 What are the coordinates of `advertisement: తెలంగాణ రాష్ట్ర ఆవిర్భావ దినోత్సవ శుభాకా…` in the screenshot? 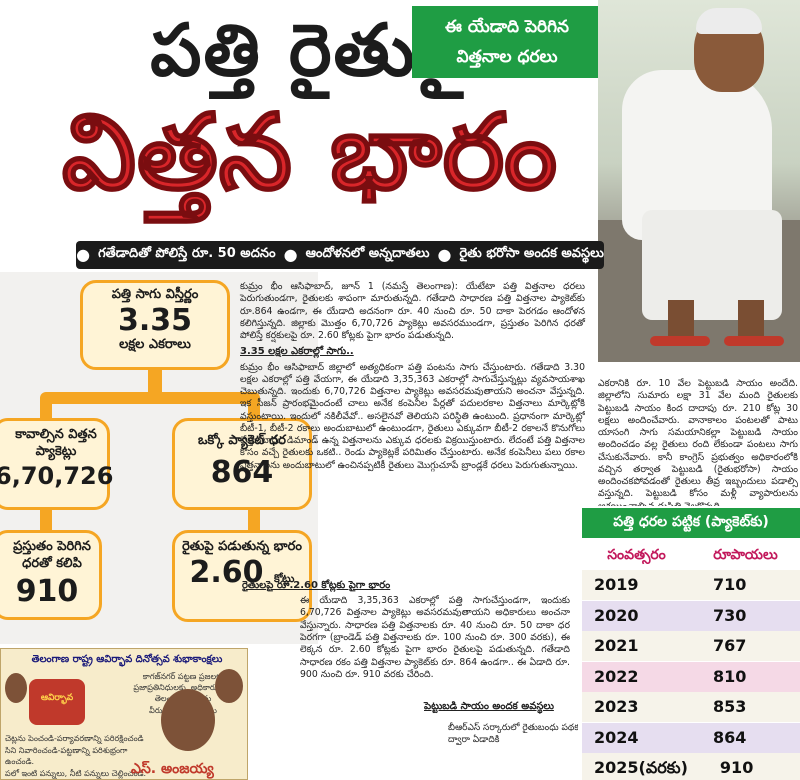 It's located at (124, 714).